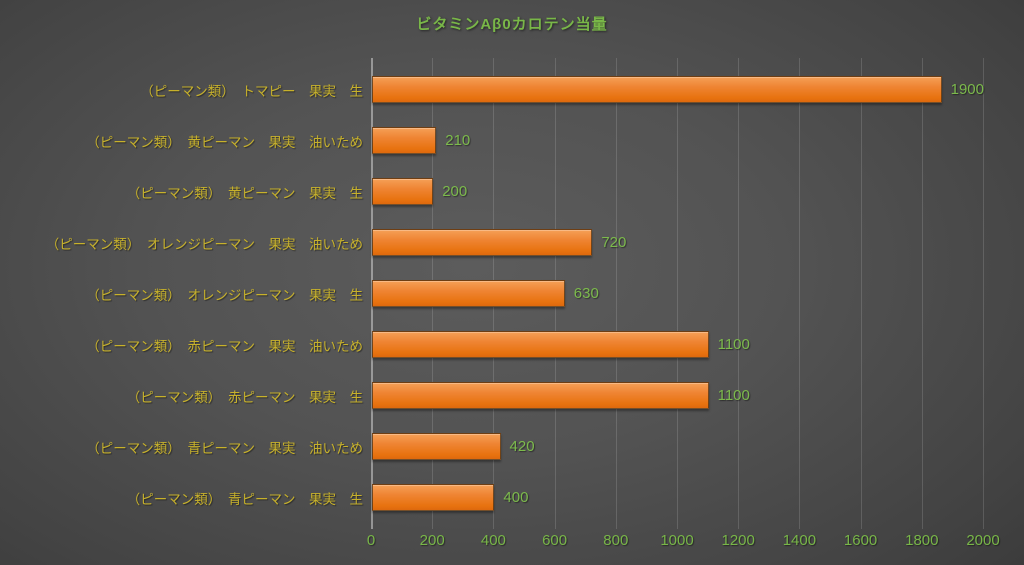 The height and width of the screenshot is (565, 1024). Describe the element at coordinates (555, 540) in the screenshot. I see `x-axis-tick-label: 600` at that location.